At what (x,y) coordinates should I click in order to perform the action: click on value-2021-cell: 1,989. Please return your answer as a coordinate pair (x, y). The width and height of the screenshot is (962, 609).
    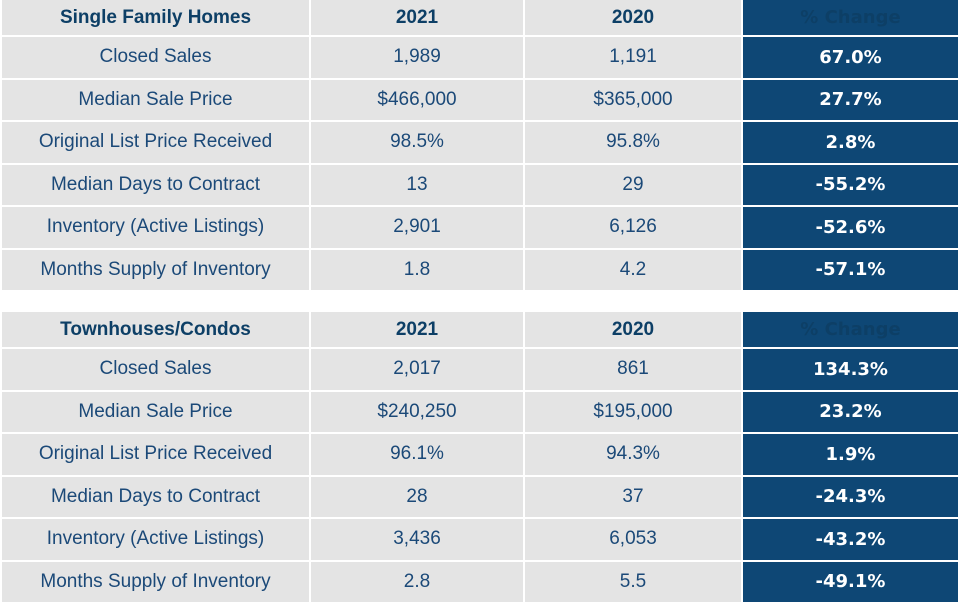
    Looking at the image, I should click on (417, 57).